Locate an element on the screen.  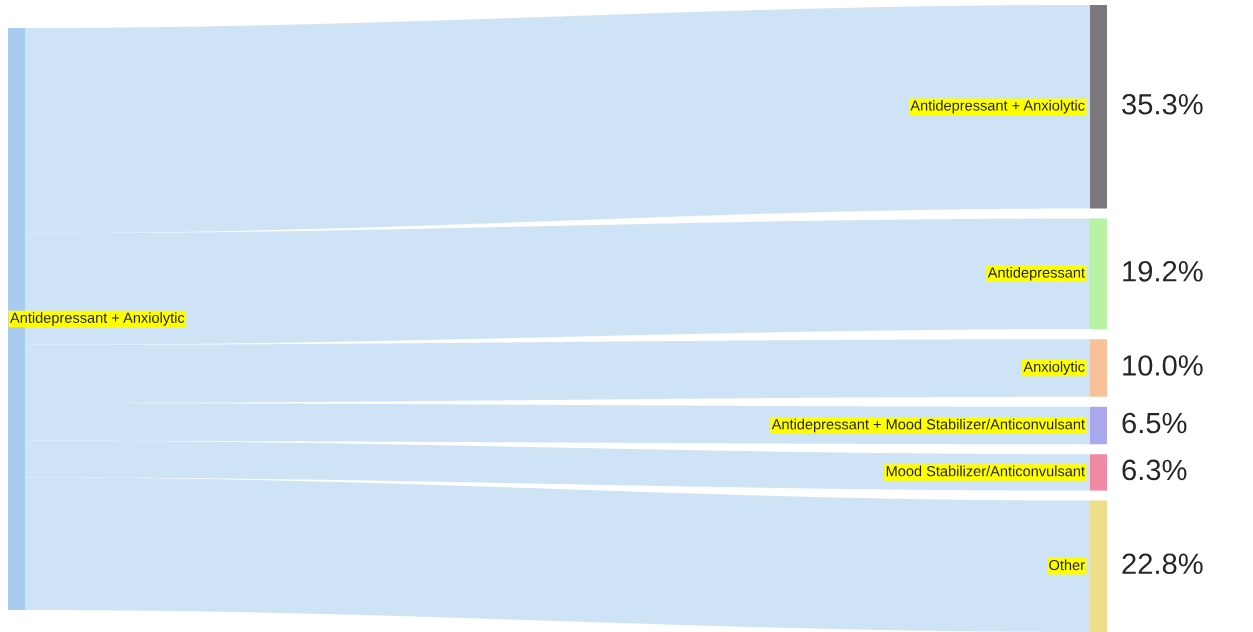
data-label: 19.2% is located at coordinates (1163, 271).